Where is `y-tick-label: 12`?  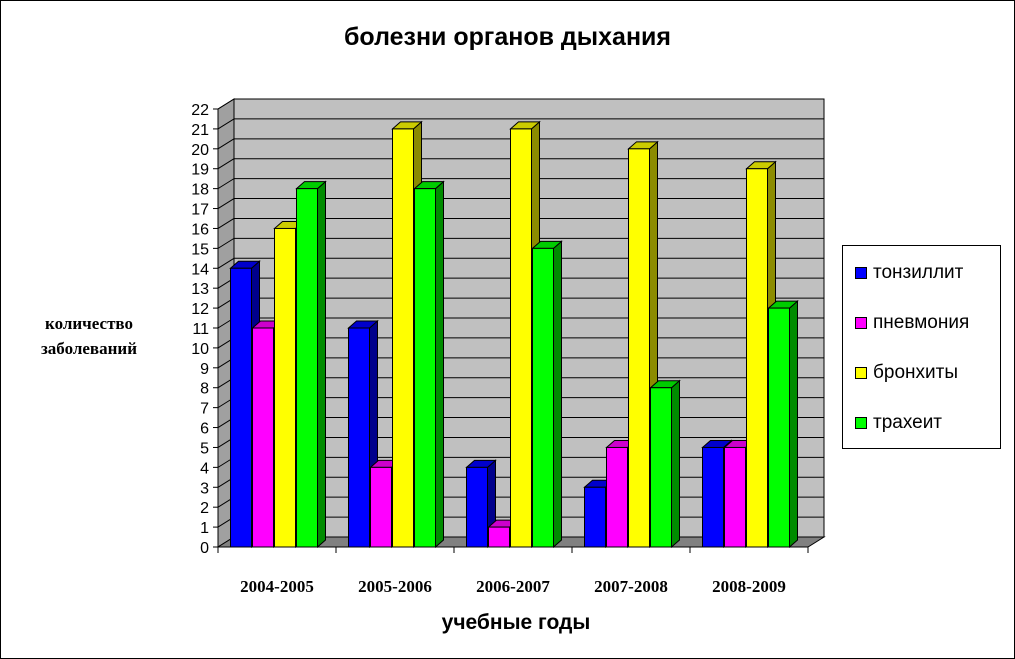
y-tick-label: 12 is located at coordinates (200, 309).